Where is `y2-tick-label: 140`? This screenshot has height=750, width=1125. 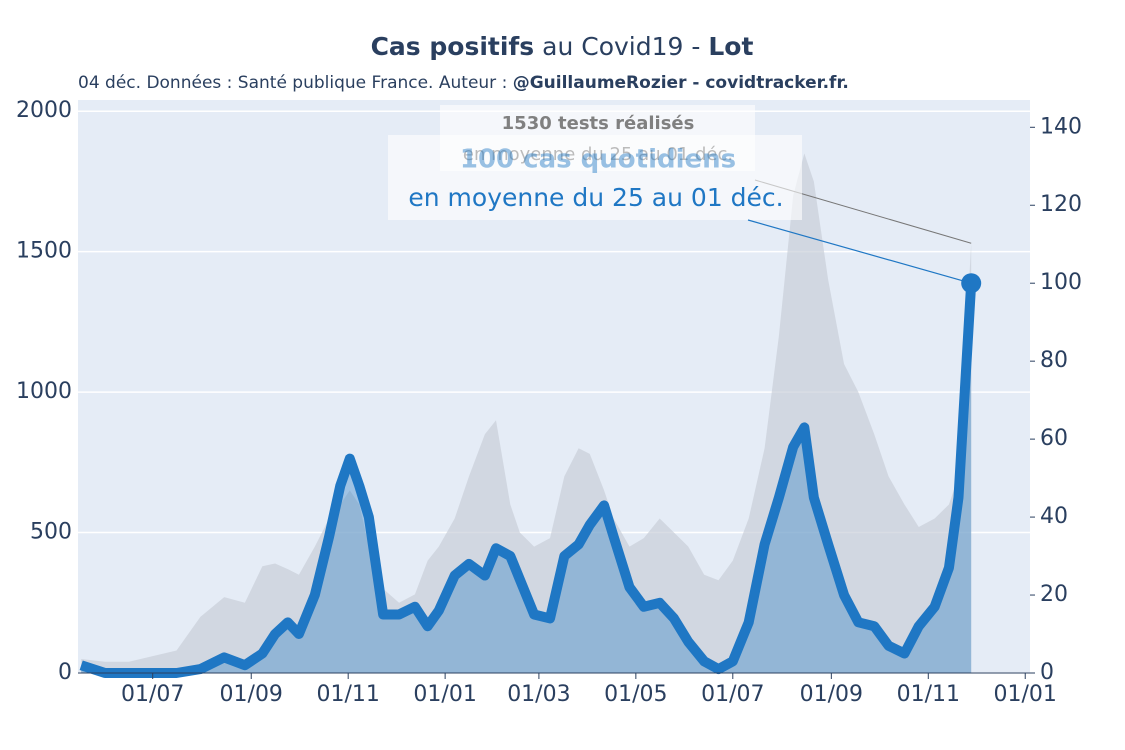
y2-tick-label: 140 is located at coordinates (1061, 126).